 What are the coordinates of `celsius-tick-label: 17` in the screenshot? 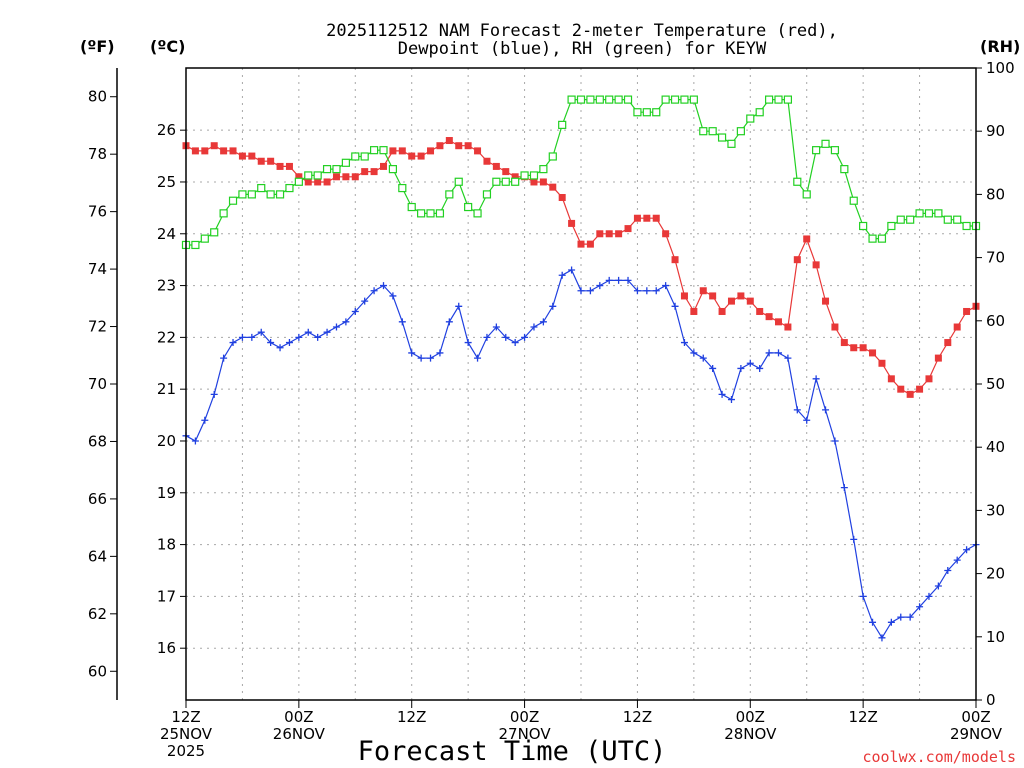 It's located at (166, 596).